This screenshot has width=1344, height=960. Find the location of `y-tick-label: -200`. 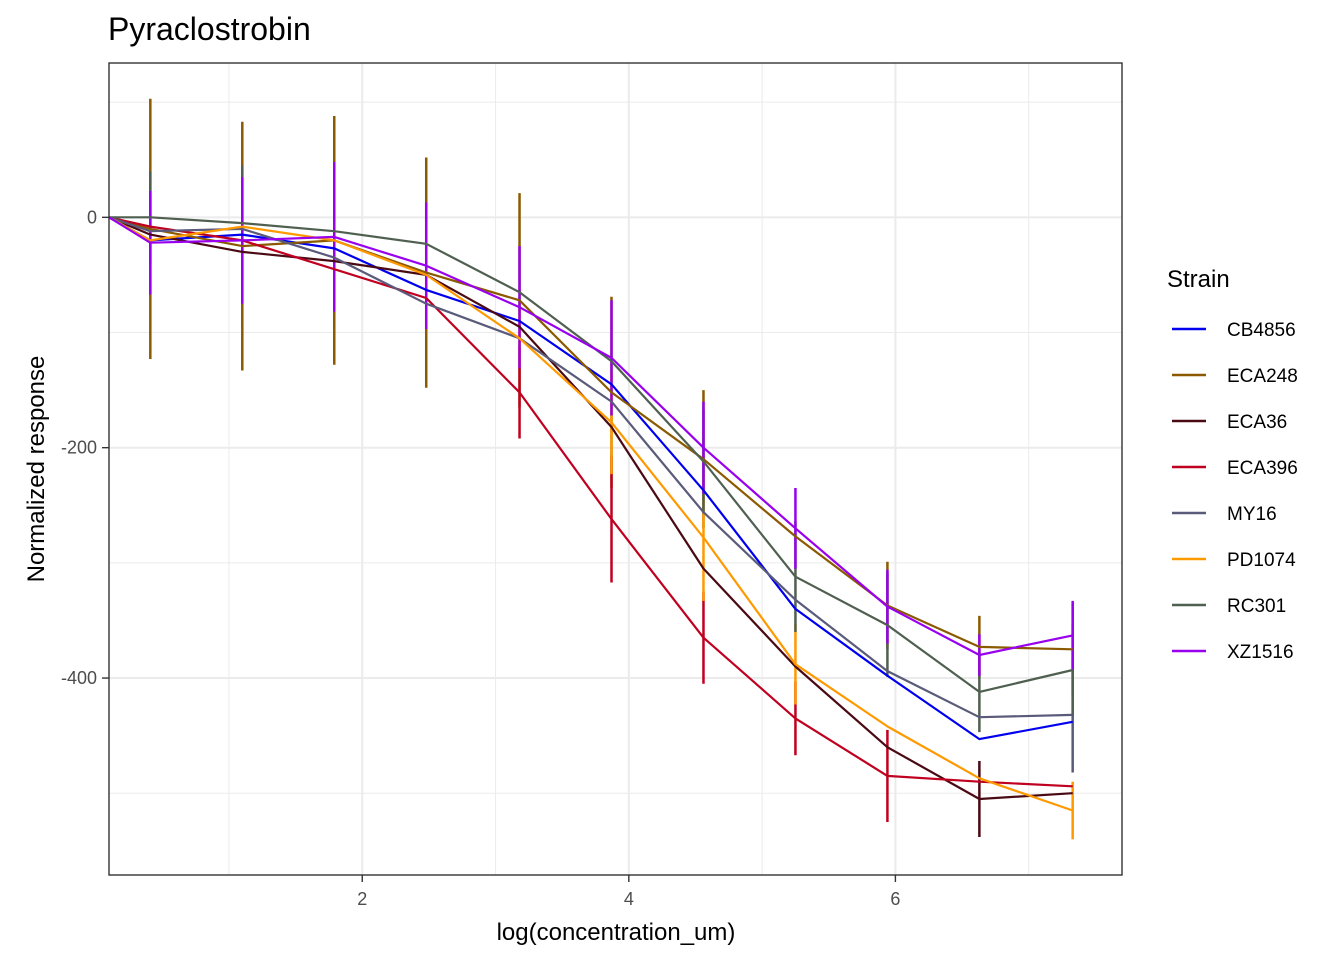

y-tick-label: -200 is located at coordinates (79, 448).